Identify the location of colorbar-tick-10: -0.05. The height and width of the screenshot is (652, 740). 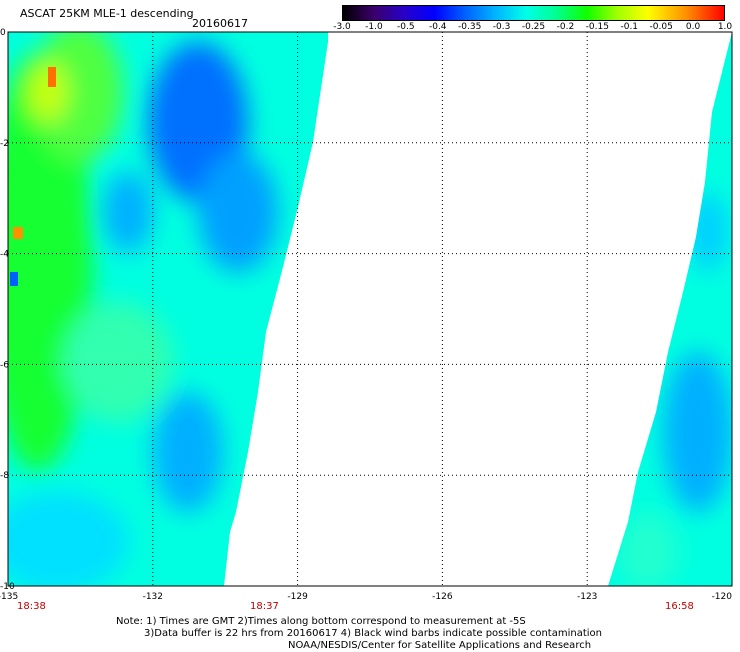
(661, 27).